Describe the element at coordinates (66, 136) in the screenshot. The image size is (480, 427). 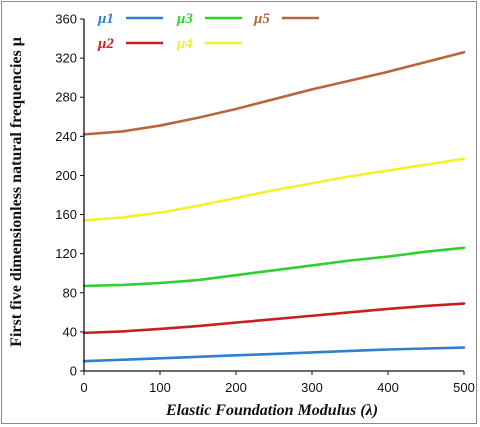
I see `y-tick-label: 240` at that location.